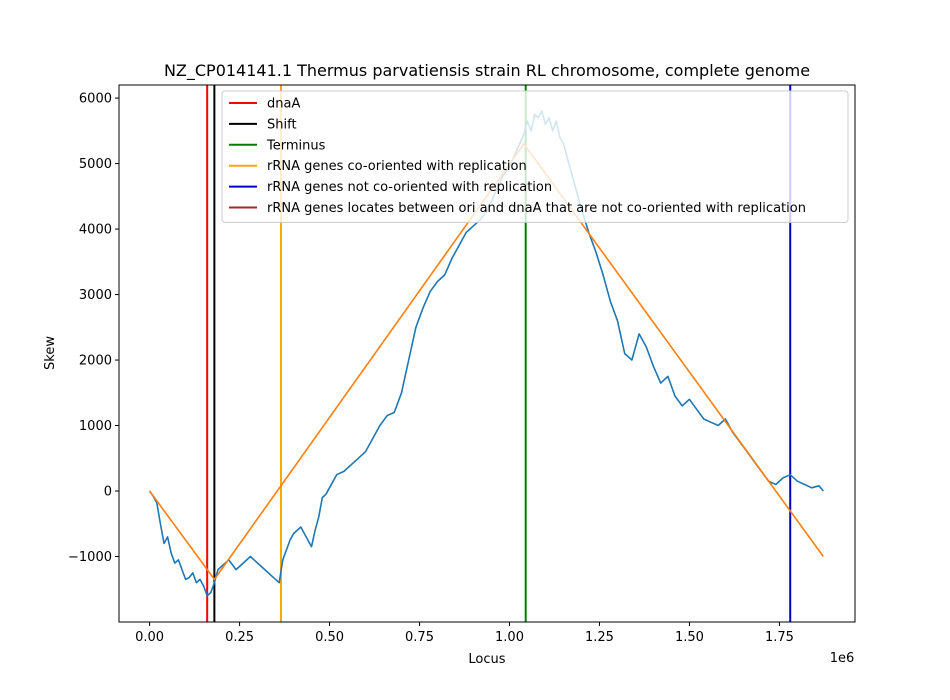 This screenshot has width=950, height=700. I want to click on x-tick-label: 0.75, so click(419, 637).